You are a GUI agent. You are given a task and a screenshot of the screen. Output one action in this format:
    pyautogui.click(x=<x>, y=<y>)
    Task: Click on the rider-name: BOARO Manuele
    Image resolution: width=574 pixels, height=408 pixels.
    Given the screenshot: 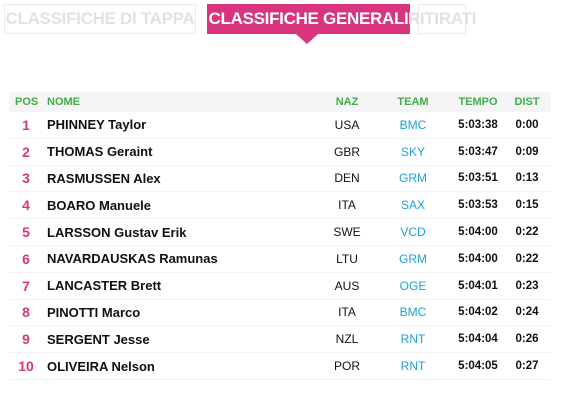 What is the action you would take?
    pyautogui.click(x=99, y=205)
    